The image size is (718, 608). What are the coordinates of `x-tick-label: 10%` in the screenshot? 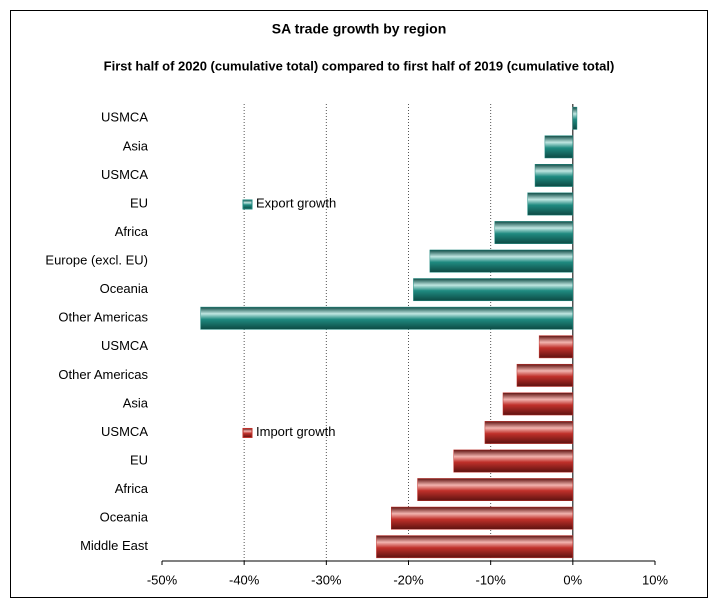 It's located at (655, 579).